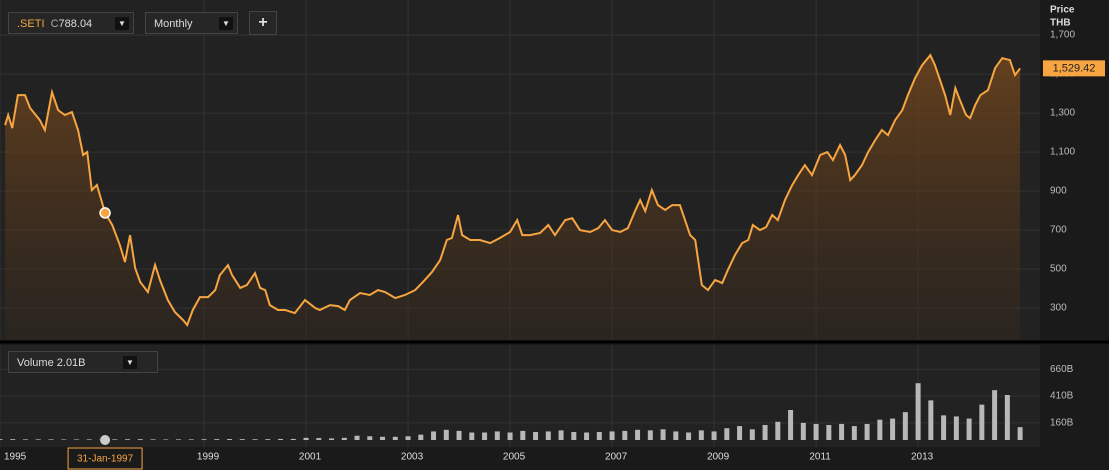 The image size is (1109, 470). I want to click on y-tick-label: 1,100, so click(1062, 152).